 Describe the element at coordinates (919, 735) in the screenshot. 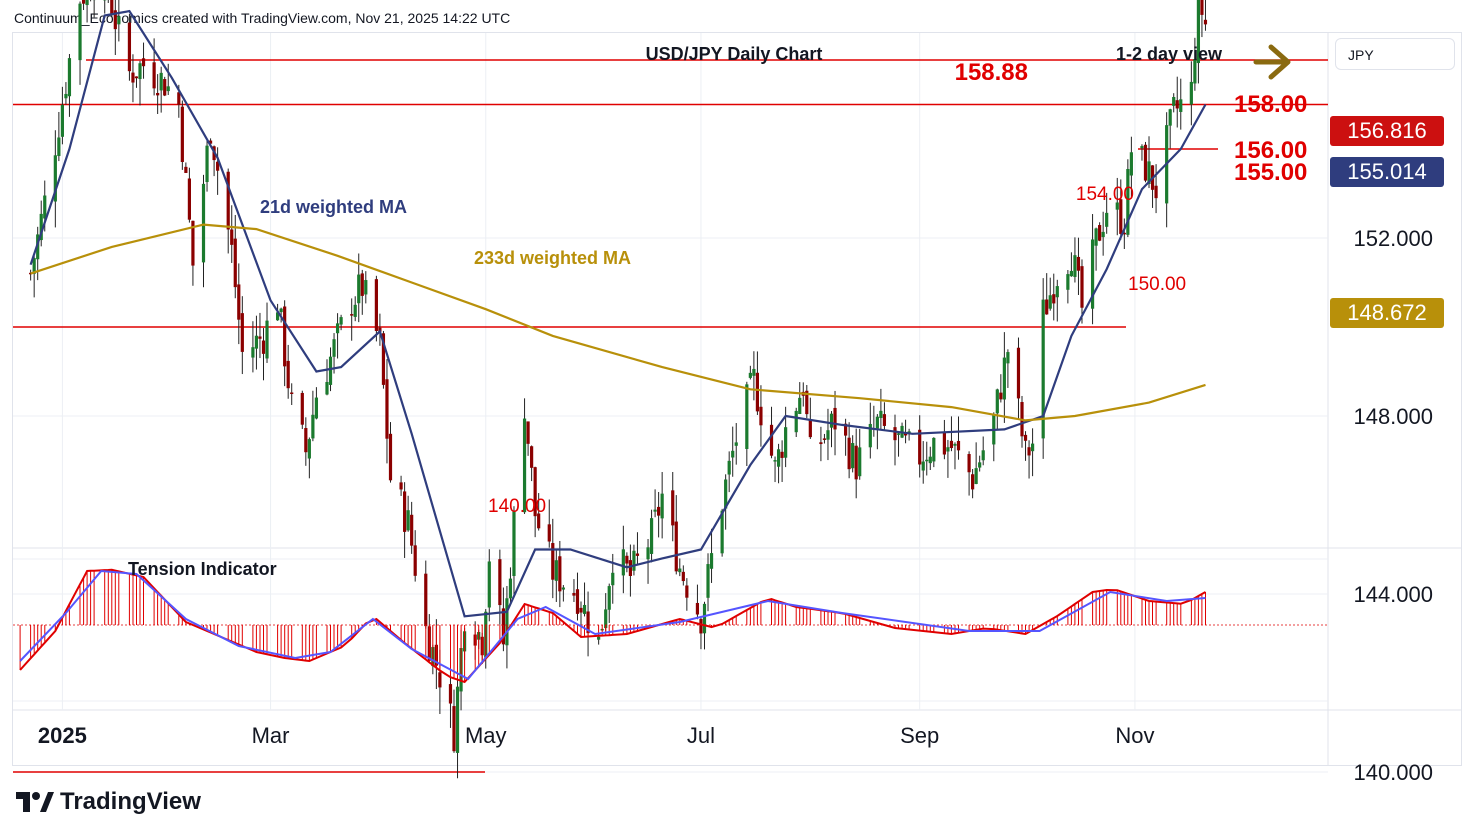

I see `x-tick-label: Sep` at that location.